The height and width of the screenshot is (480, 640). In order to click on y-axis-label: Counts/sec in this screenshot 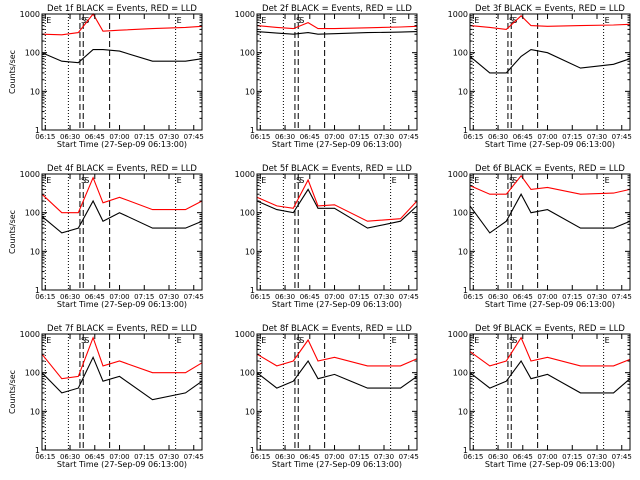, I will do `click(12, 72)`.